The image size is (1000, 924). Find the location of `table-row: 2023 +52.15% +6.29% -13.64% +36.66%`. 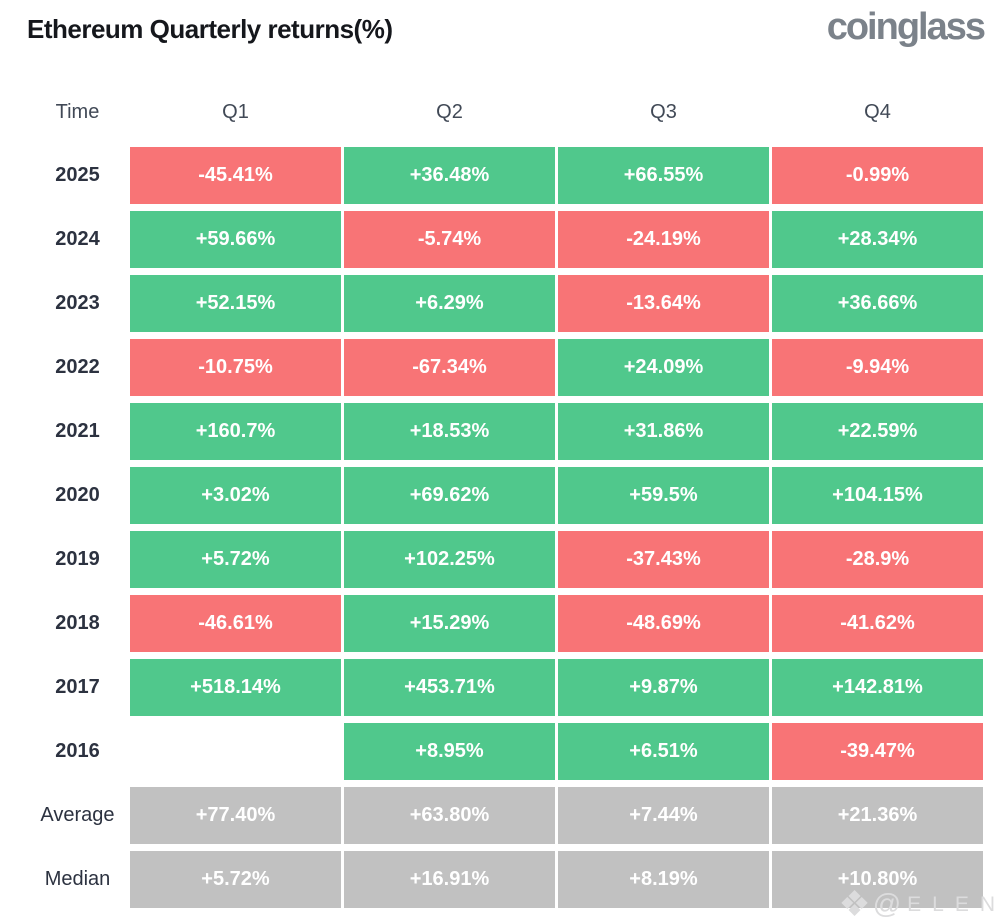

table-row: 2023 +52.15% +6.29% -13.64% +36.66% is located at coordinates (491, 303).